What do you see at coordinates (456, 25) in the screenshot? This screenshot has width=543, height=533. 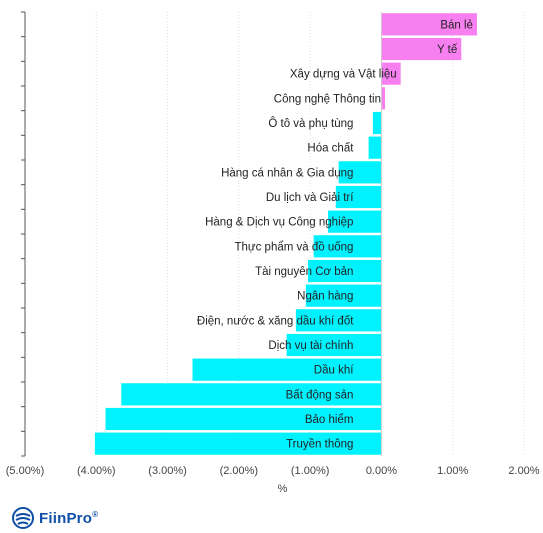 I see `category-label: Bán lẻ` at bounding box center [456, 25].